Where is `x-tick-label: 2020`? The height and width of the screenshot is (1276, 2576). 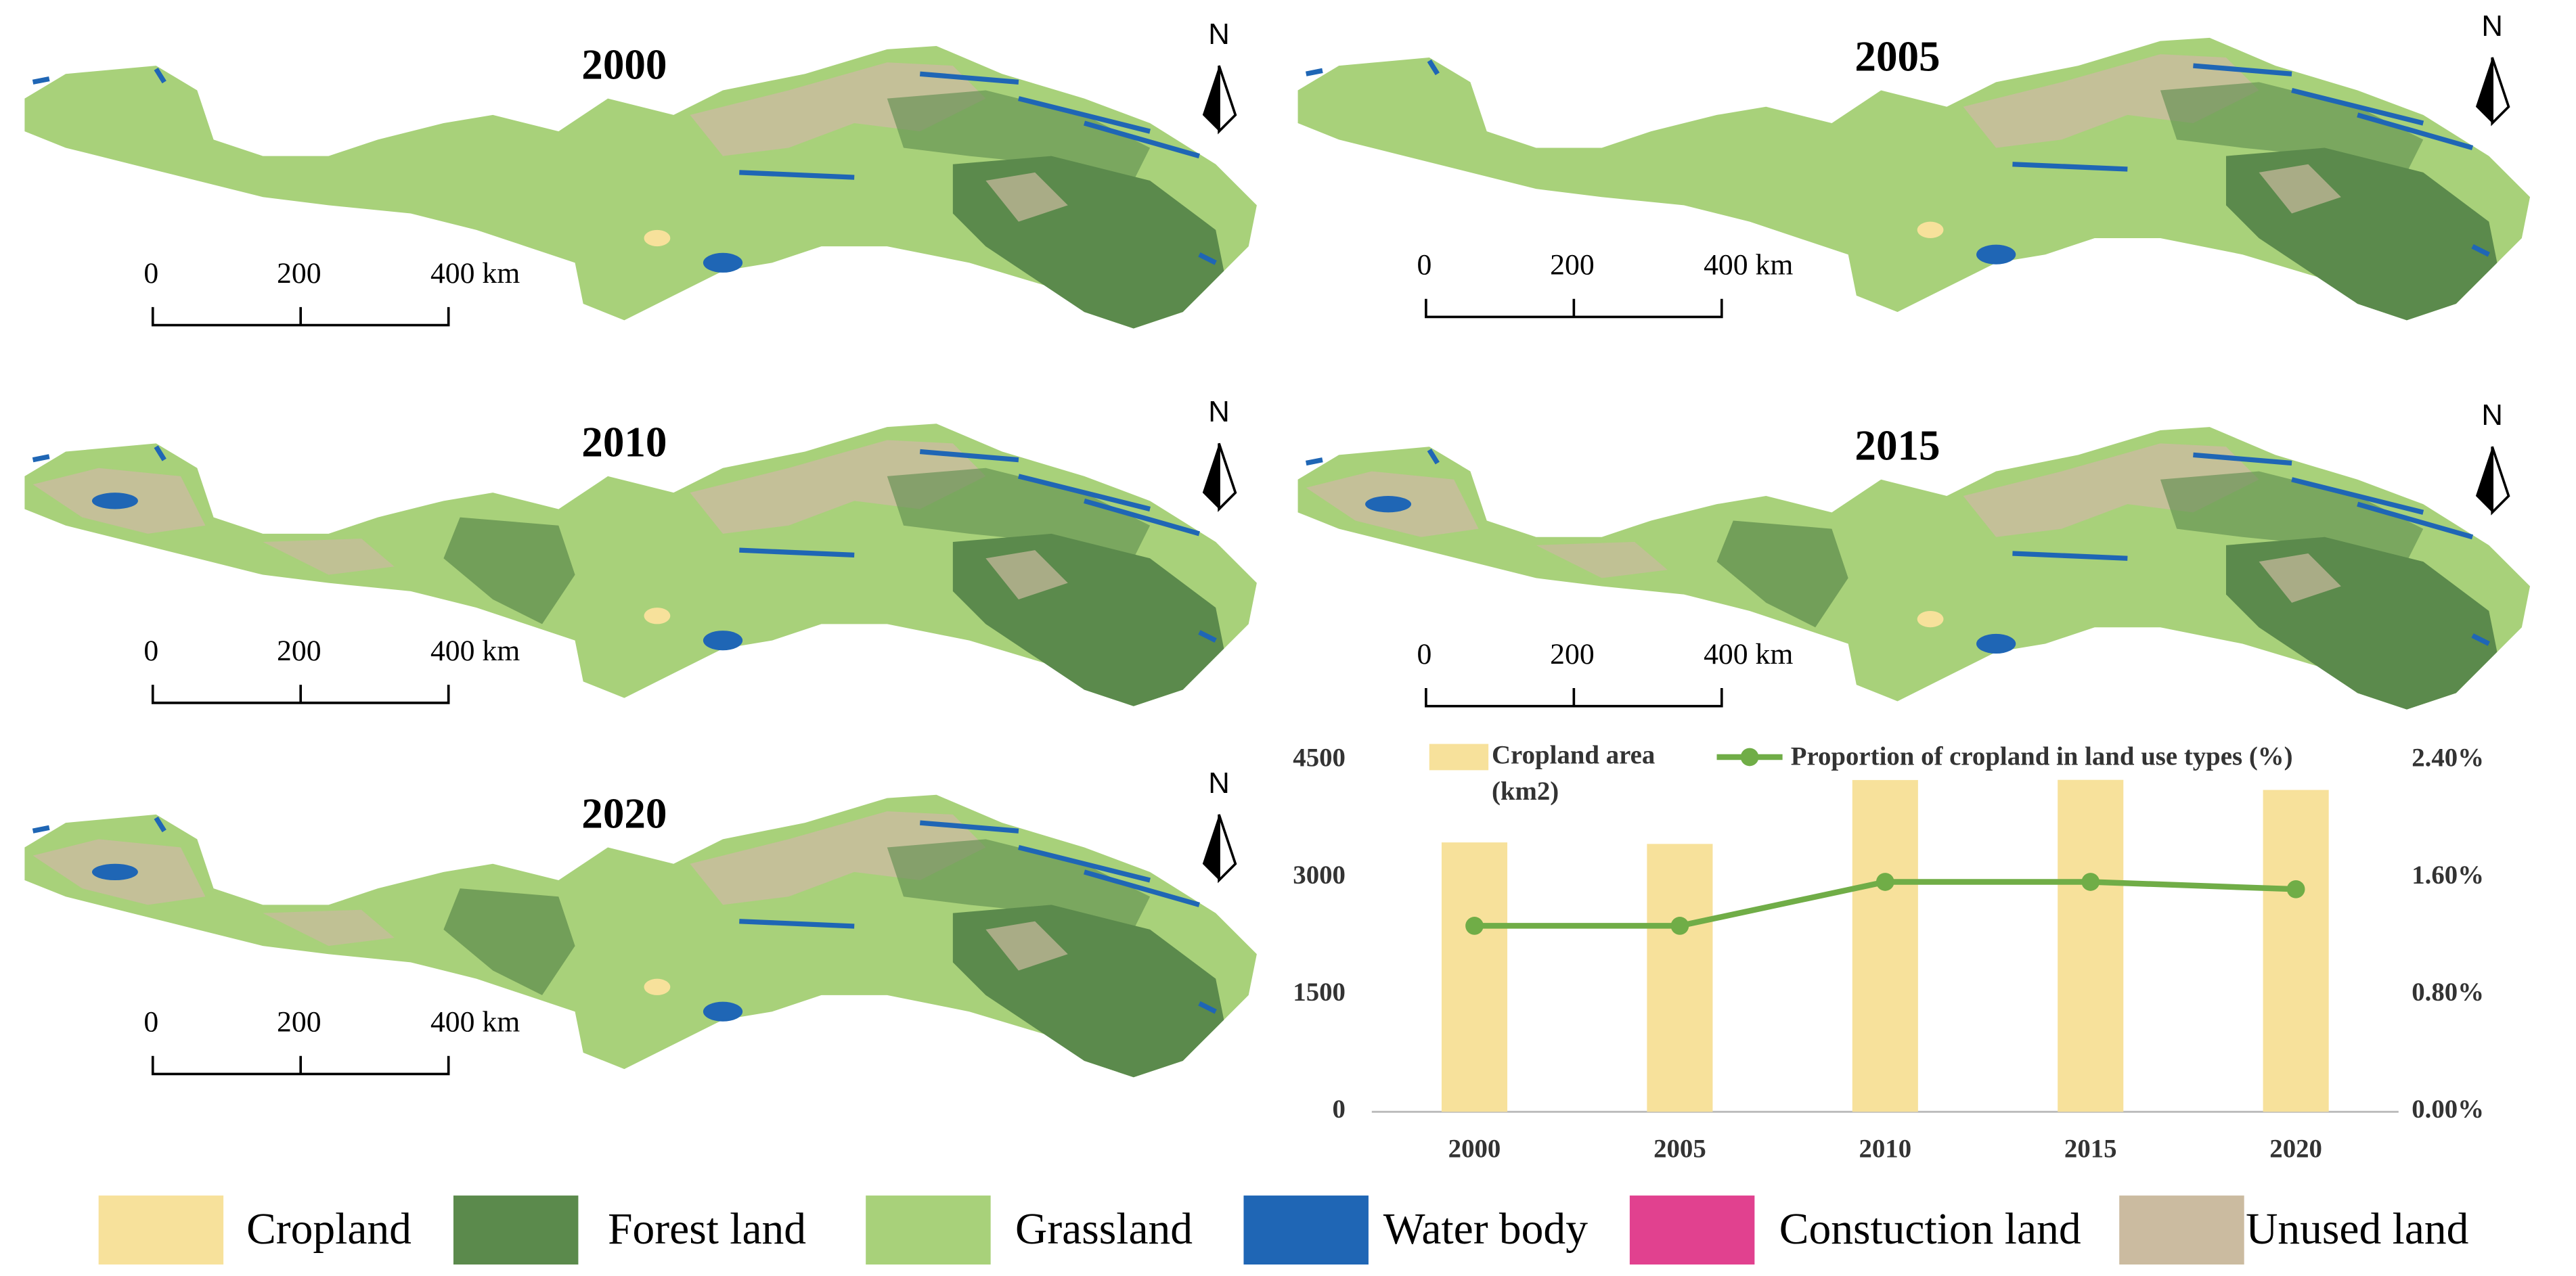 x-tick-label: 2020 is located at coordinates (2295, 1148).